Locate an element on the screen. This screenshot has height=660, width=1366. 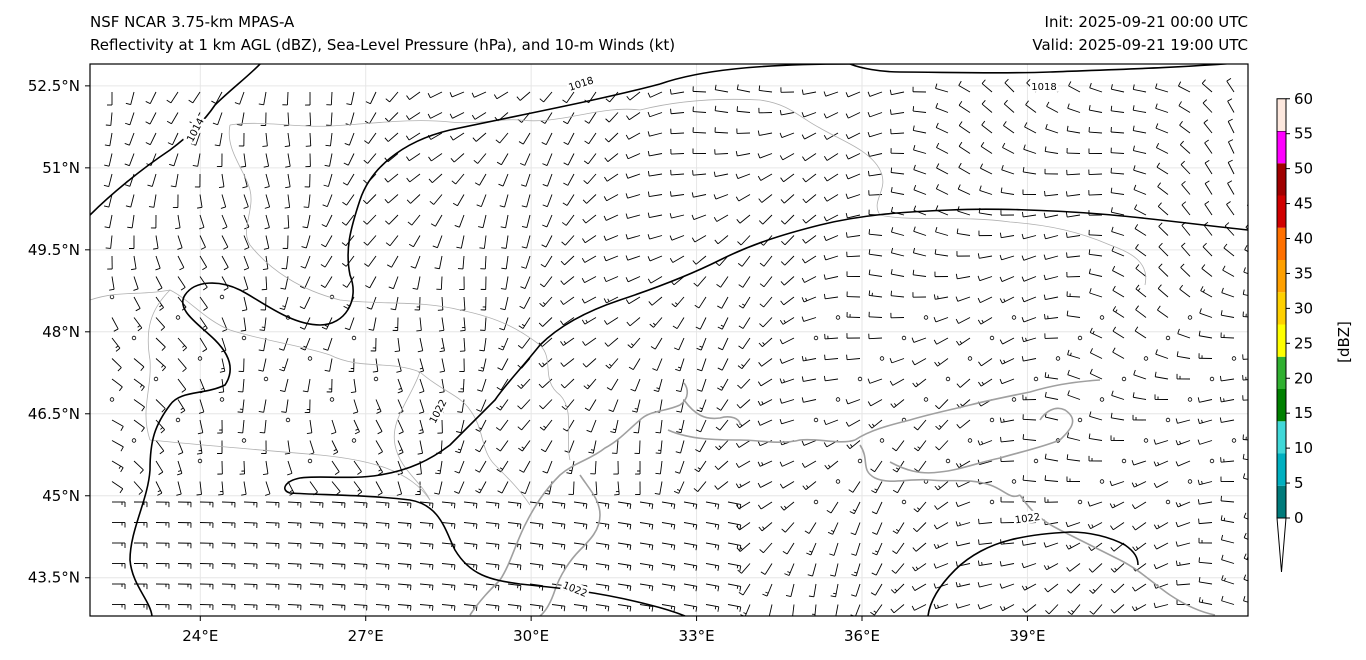
colorbar-segment is located at coordinates (1281, 308).